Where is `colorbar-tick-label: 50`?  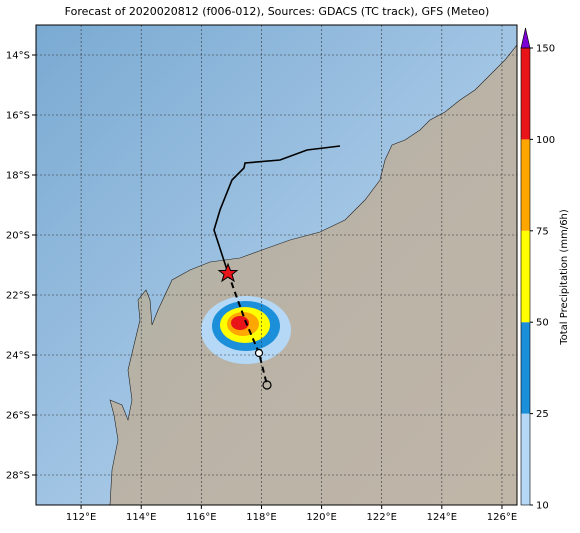
colorbar-tick-label: 50 is located at coordinates (542, 323).